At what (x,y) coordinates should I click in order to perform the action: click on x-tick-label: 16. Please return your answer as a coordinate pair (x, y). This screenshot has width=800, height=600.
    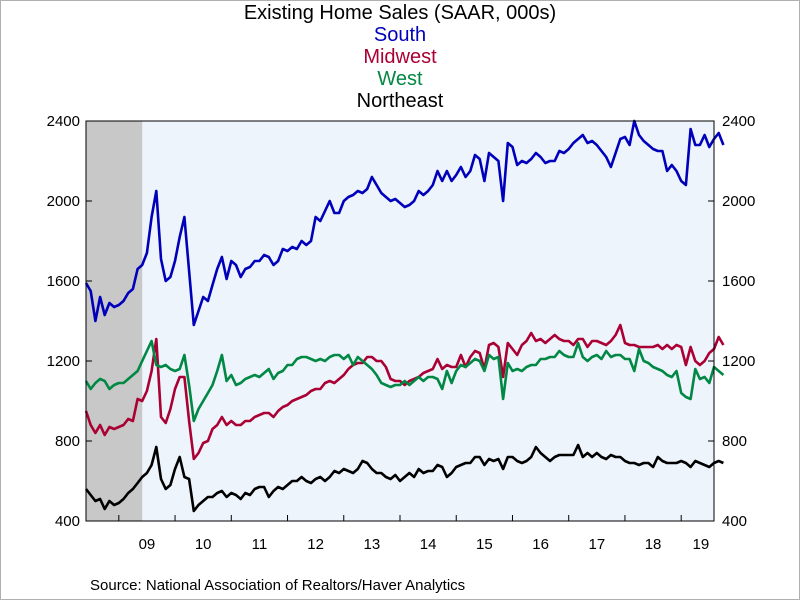
    Looking at the image, I should click on (540, 544).